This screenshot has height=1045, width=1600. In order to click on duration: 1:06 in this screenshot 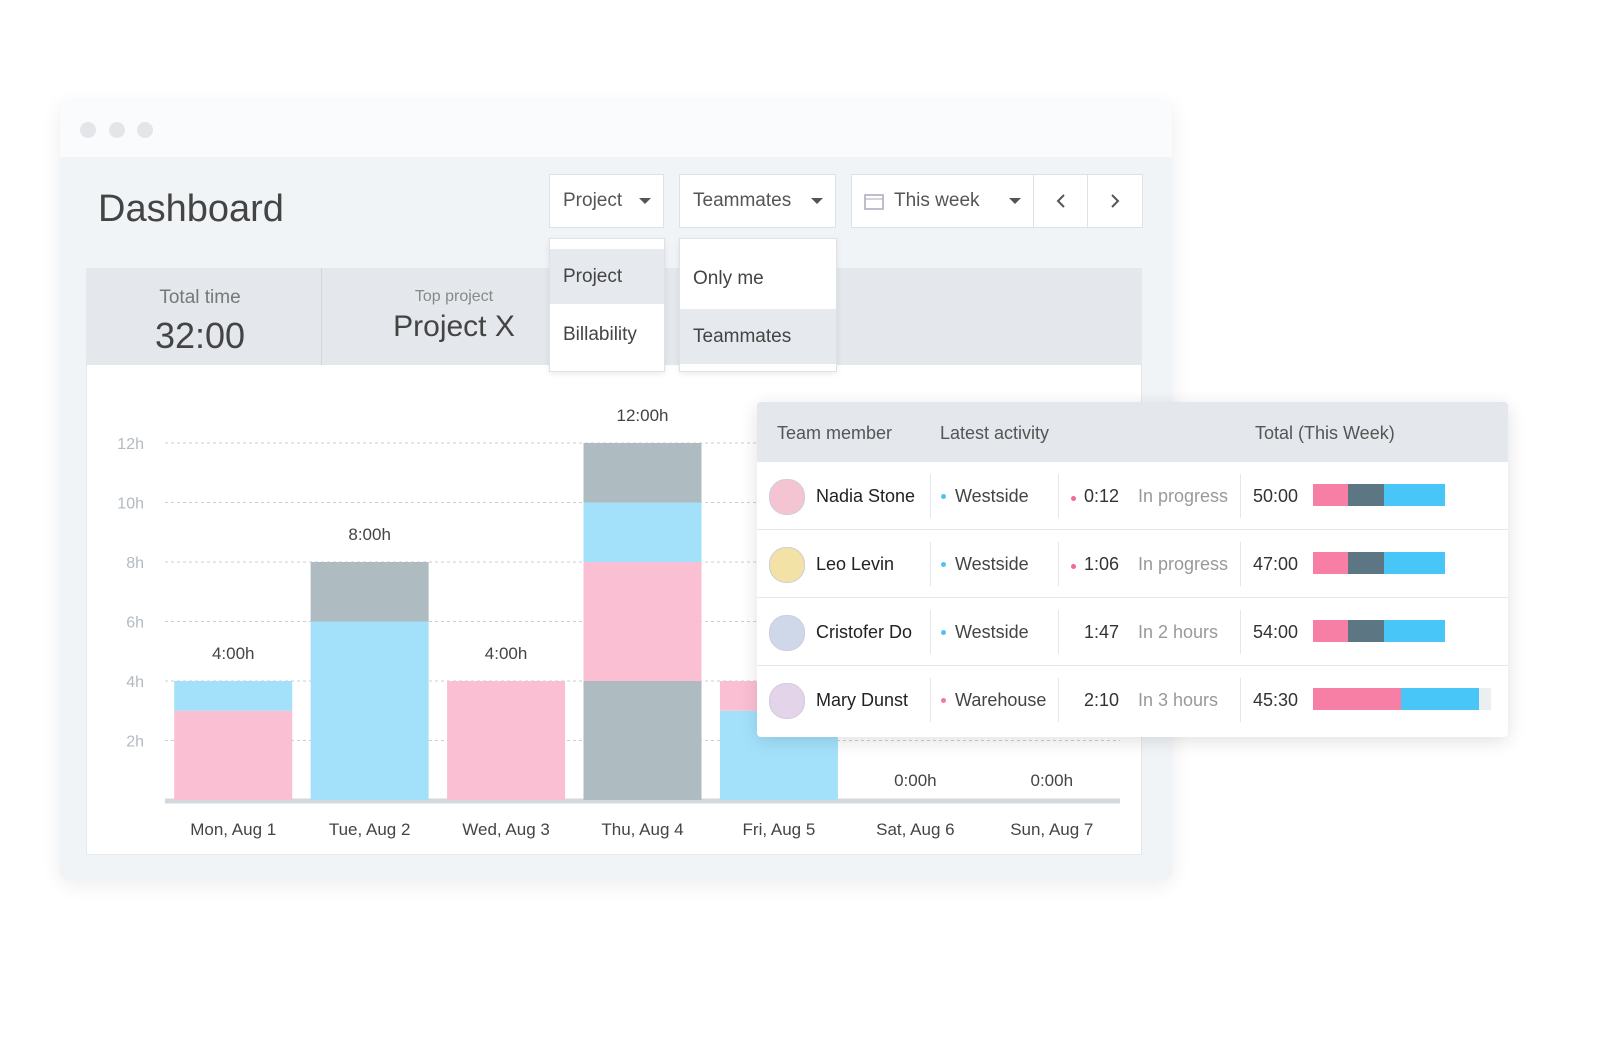, I will do `click(1101, 563)`.